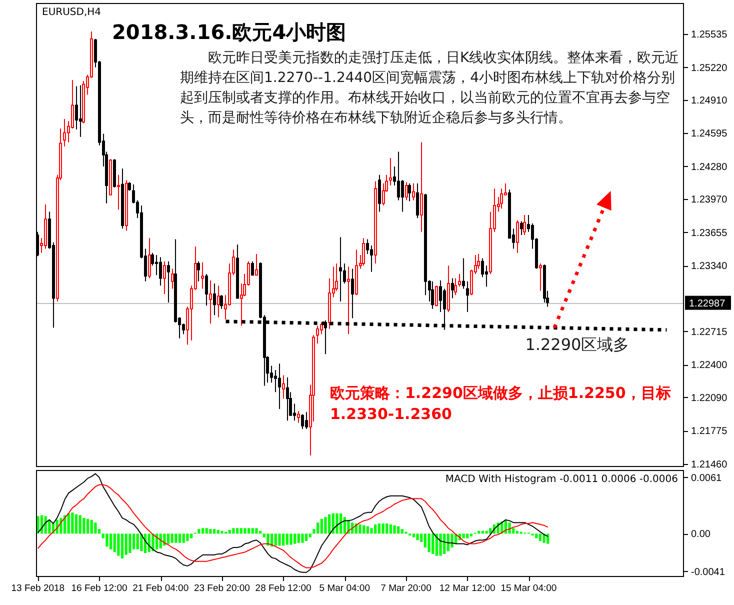 This screenshot has width=734, height=605. Describe the element at coordinates (709, 35) in the screenshot. I see `y-tick-label: 1.25535` at that location.